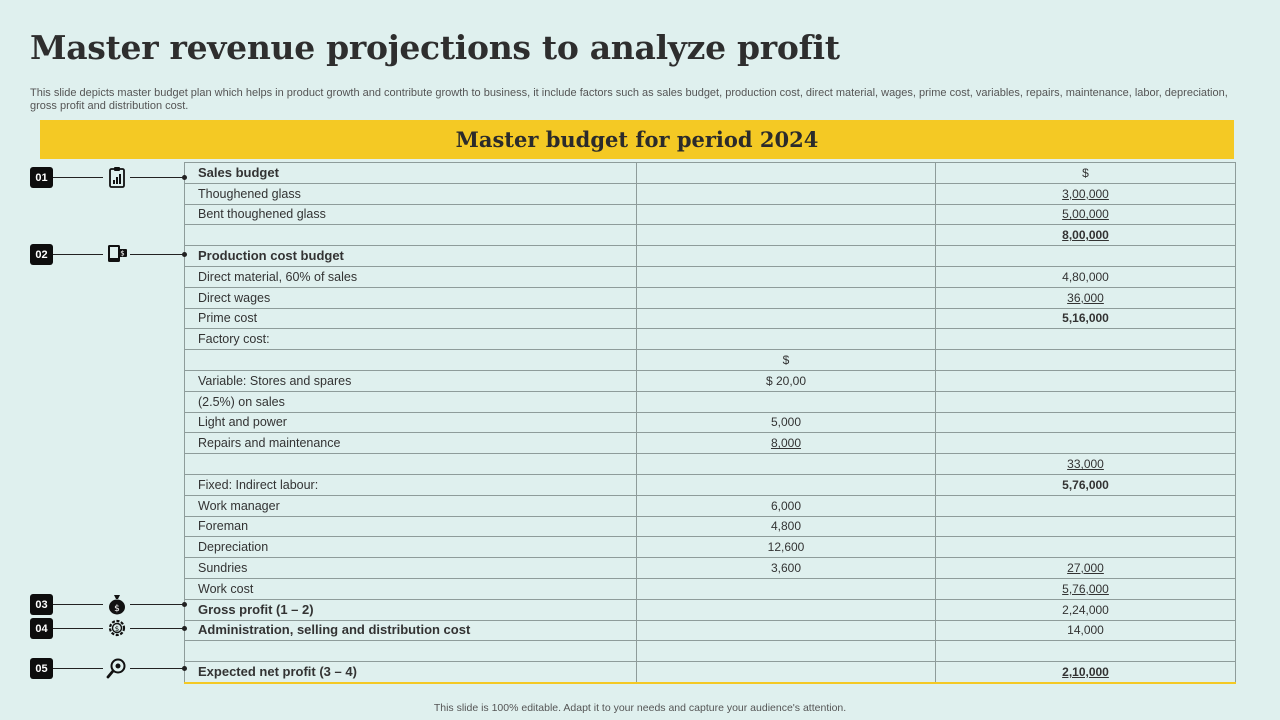 This screenshot has height=720, width=1280. I want to click on marker-02: 02 $, so click(110, 255).